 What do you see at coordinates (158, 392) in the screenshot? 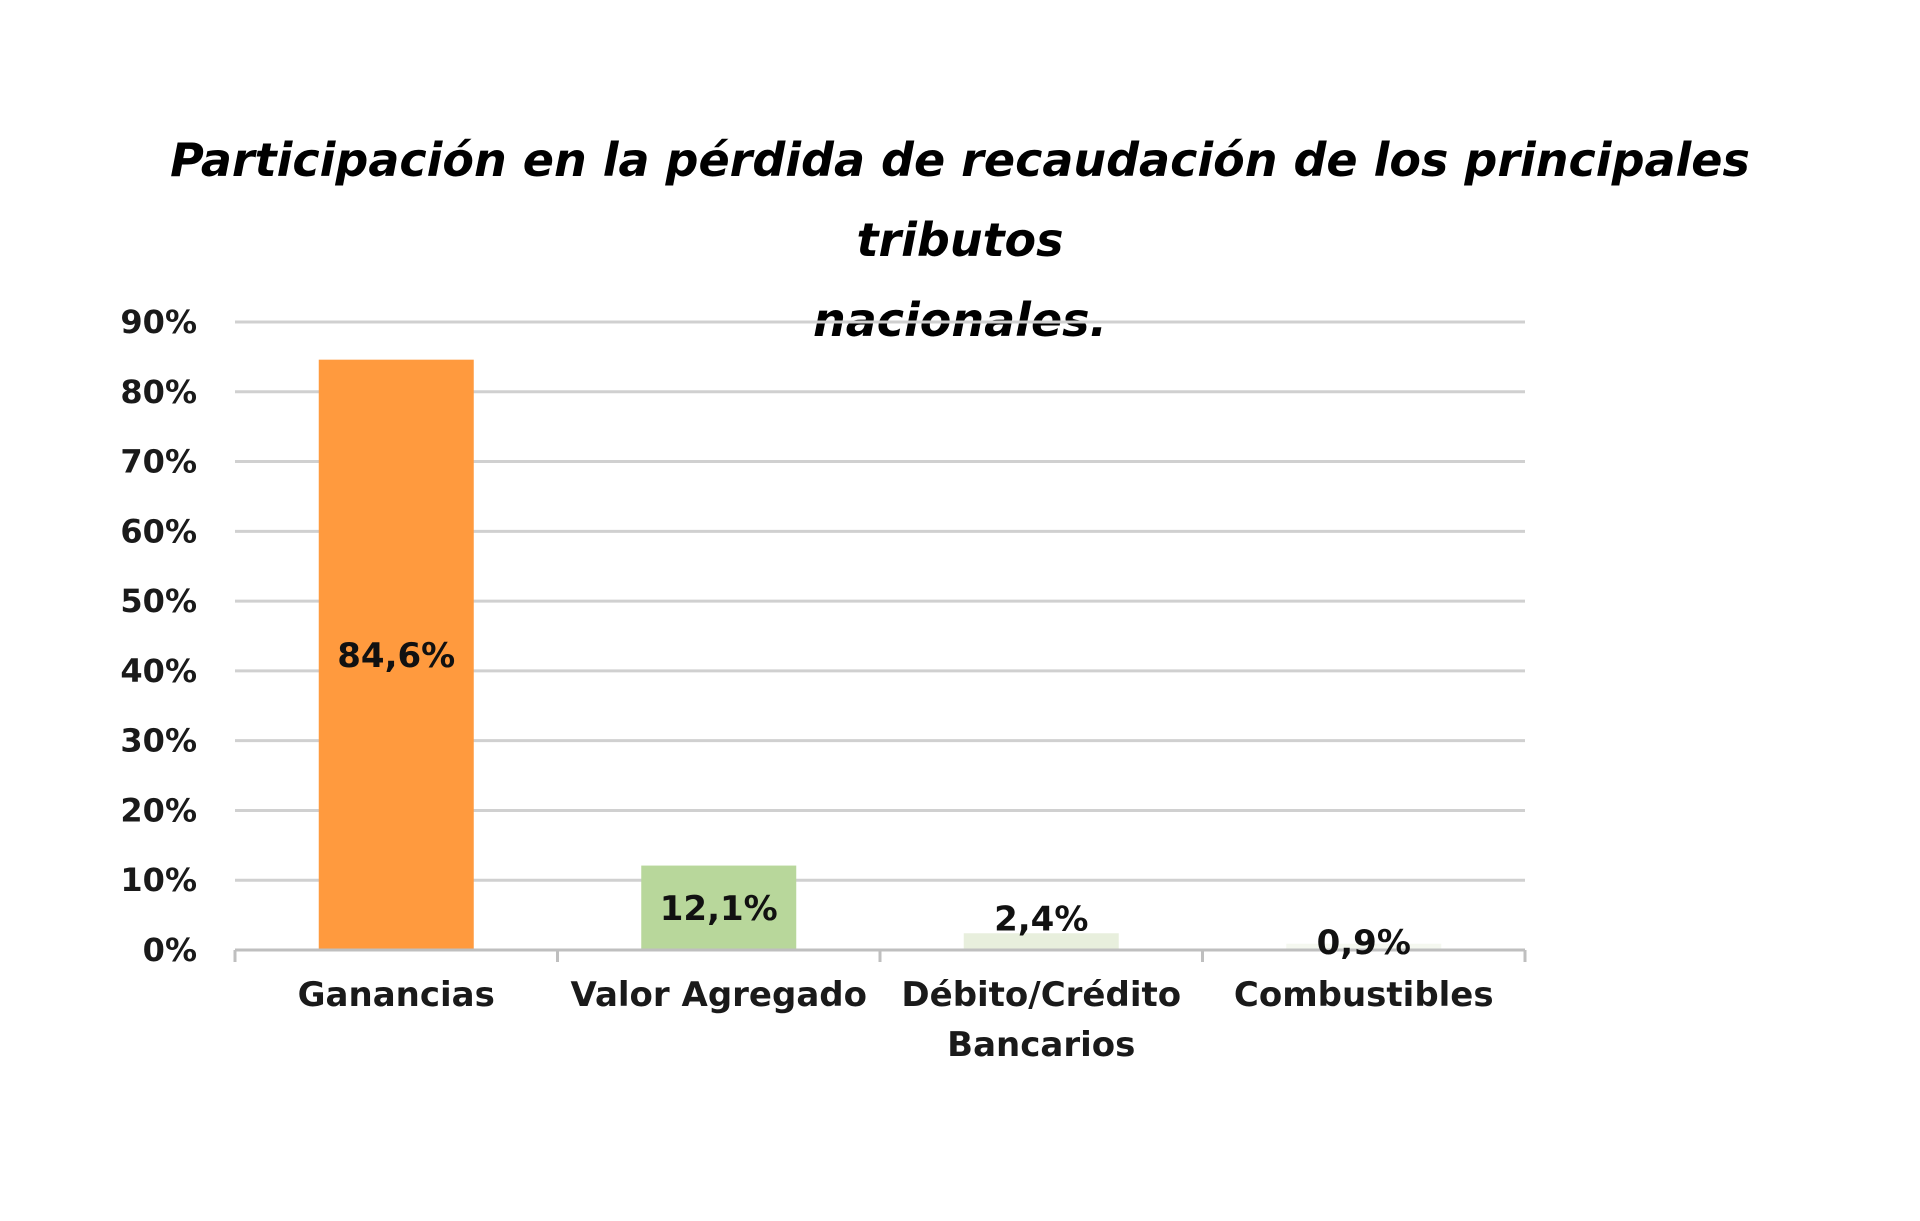
I see `y-tick-label: 80%` at bounding box center [158, 392].